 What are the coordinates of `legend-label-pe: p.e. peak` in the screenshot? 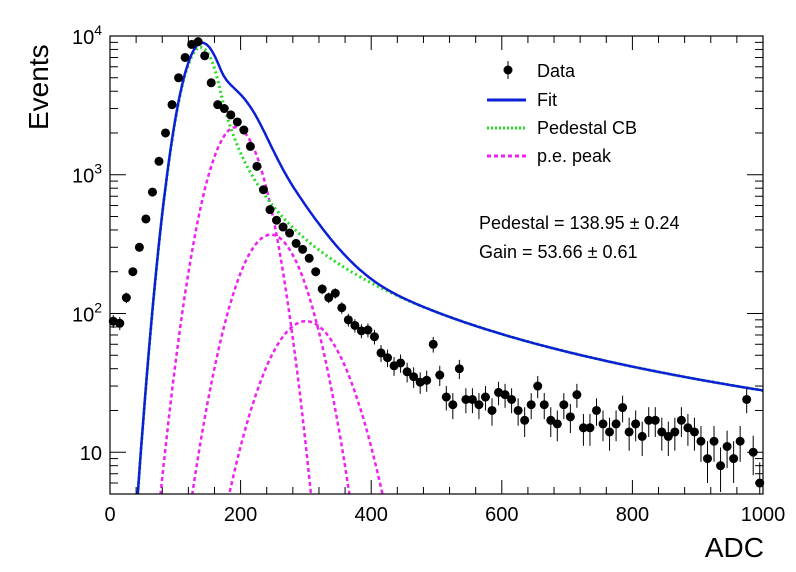 It's located at (574, 156).